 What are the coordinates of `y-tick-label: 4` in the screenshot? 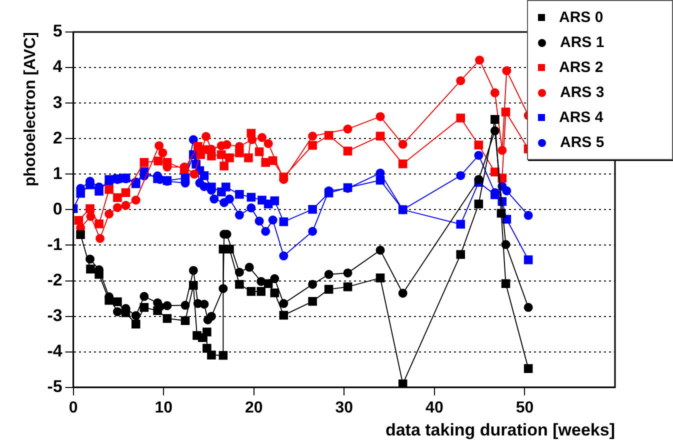 It's located at (57, 66).